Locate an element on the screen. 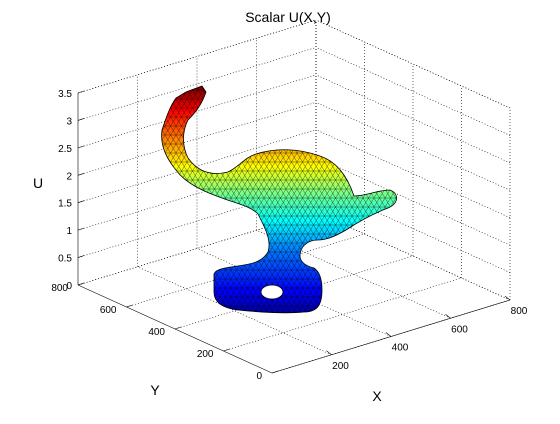 The height and width of the screenshot is (424, 560). chart-title: Scalar U(X,Y) is located at coordinates (288, 17).